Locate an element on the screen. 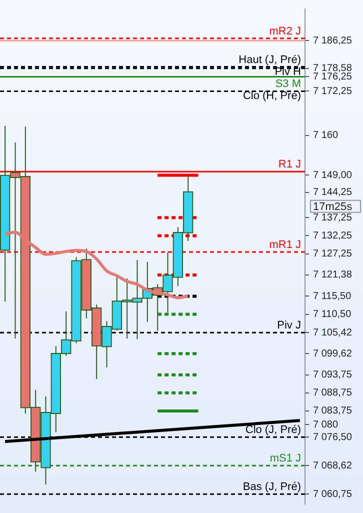 The image size is (363, 513). y-tick-label: 7 149,00 is located at coordinates (332, 175).